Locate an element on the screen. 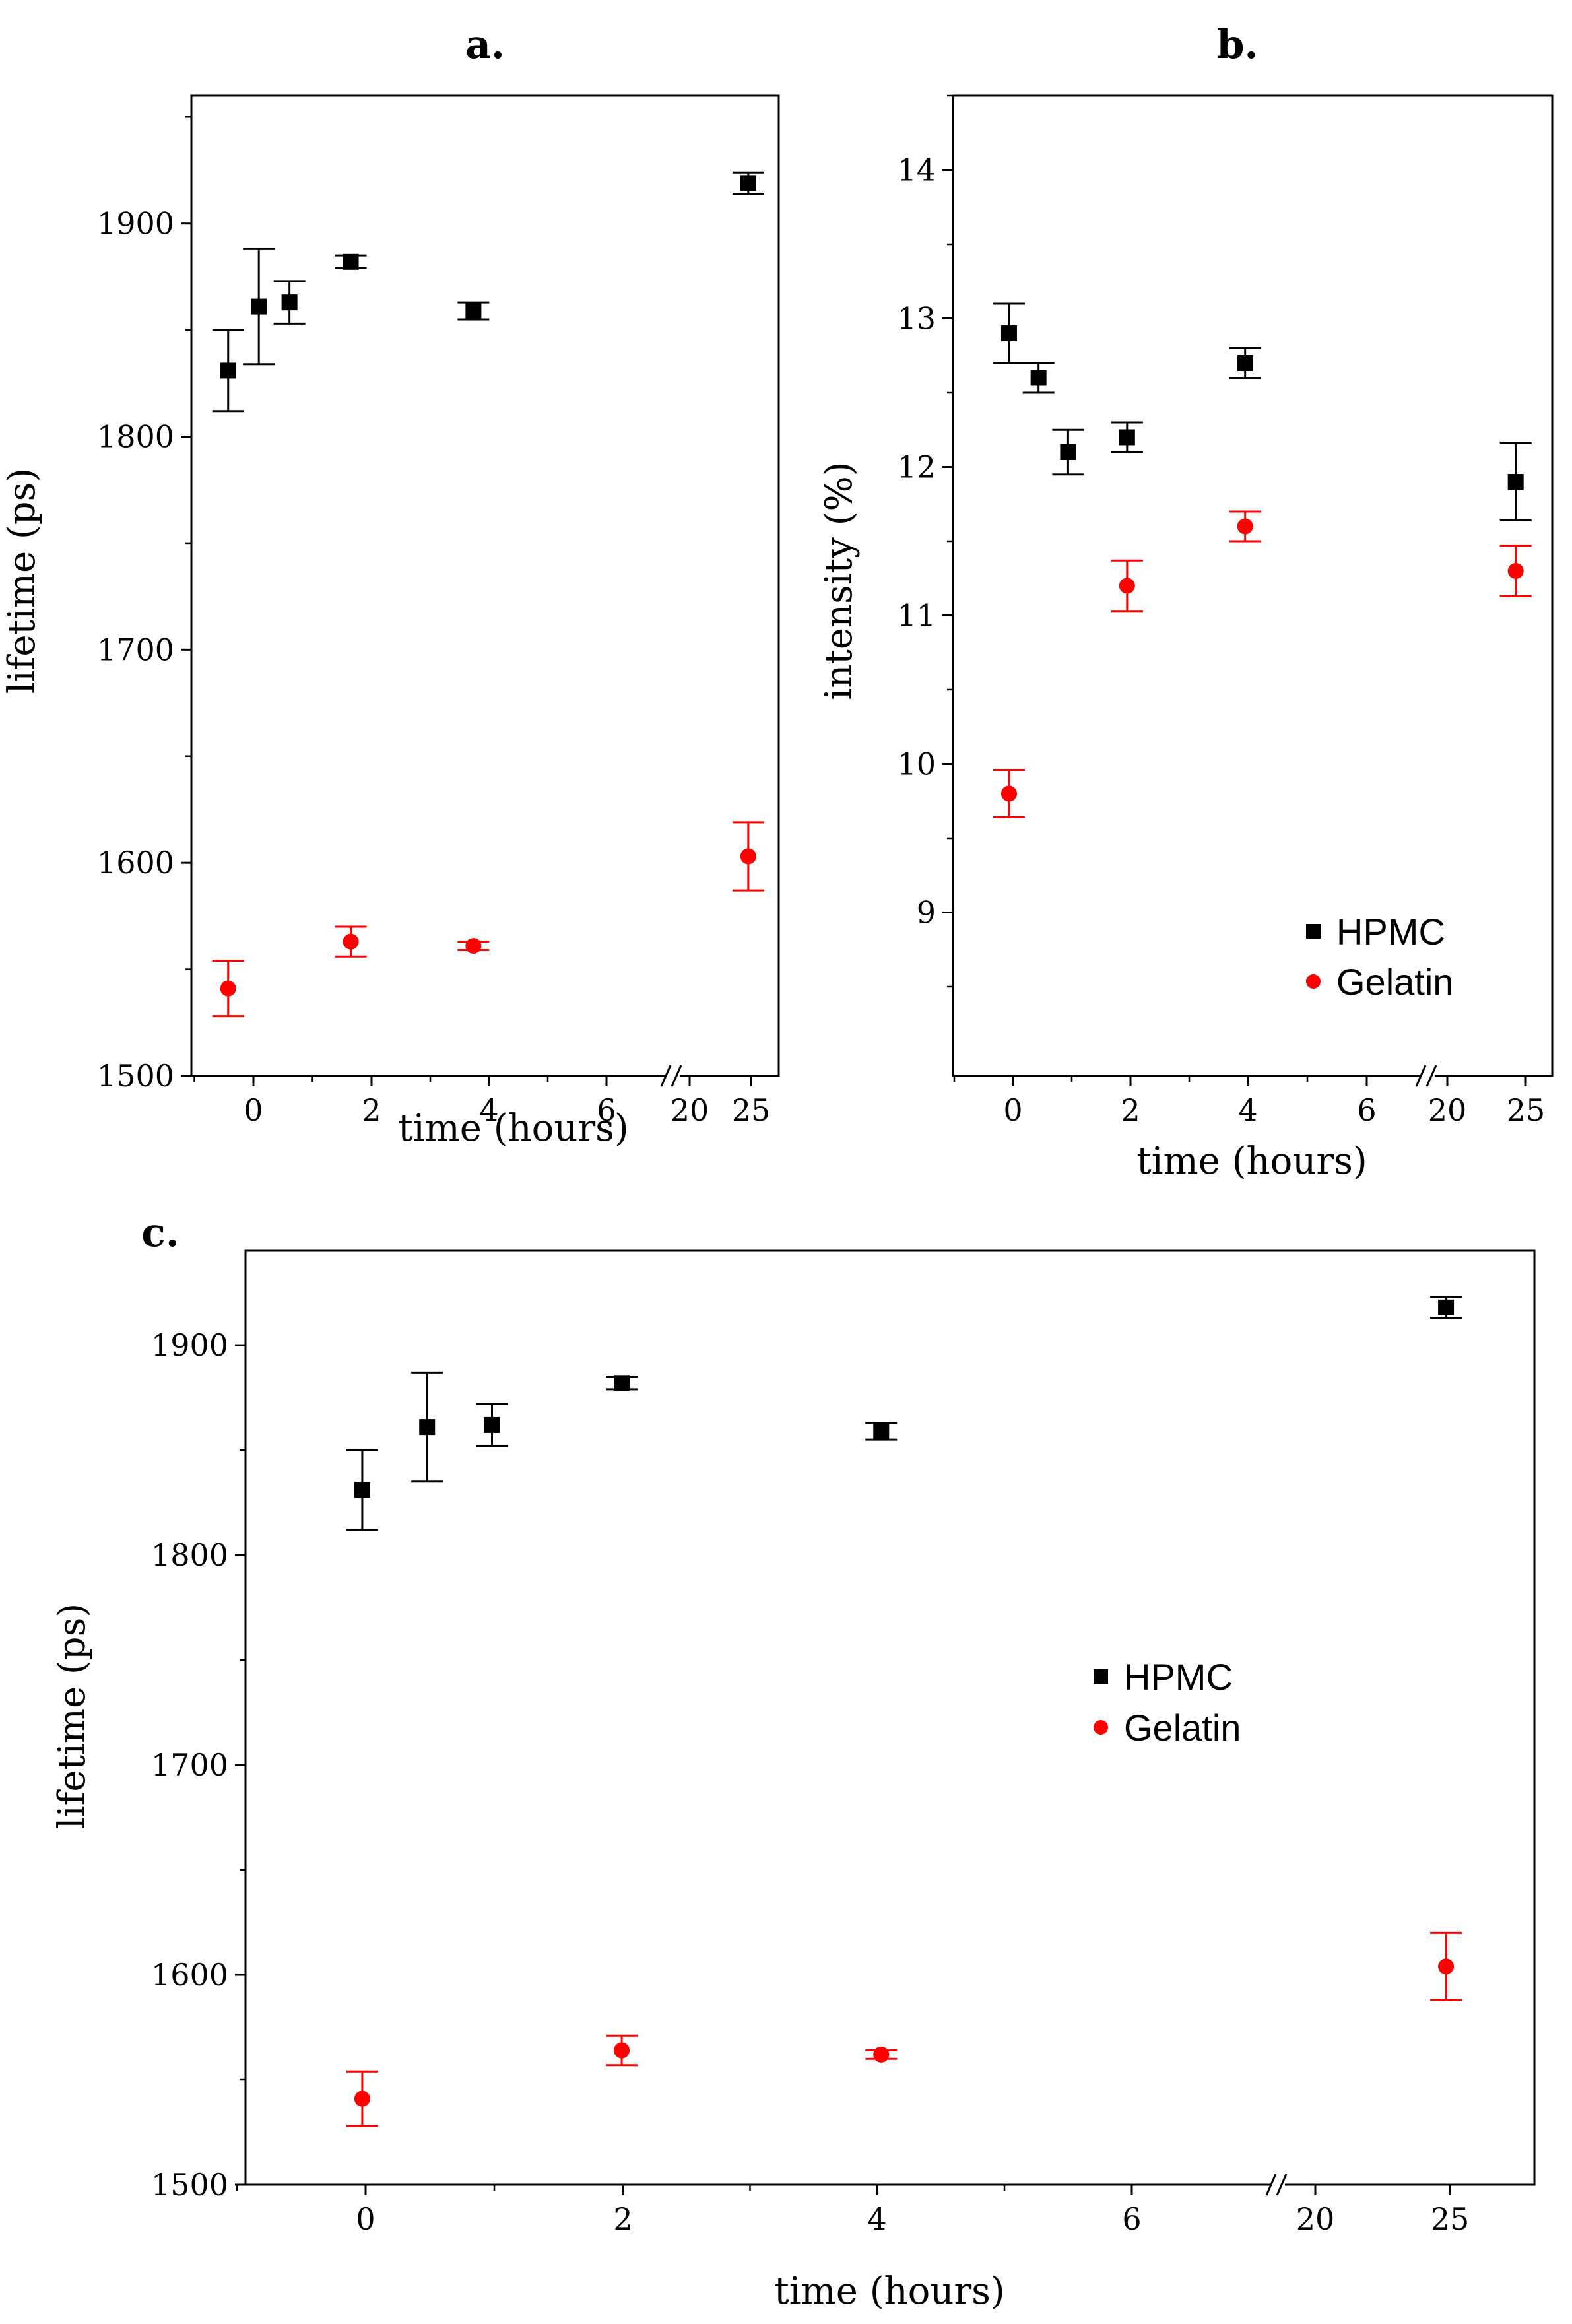  y-tick-label: 11 is located at coordinates (917, 616).